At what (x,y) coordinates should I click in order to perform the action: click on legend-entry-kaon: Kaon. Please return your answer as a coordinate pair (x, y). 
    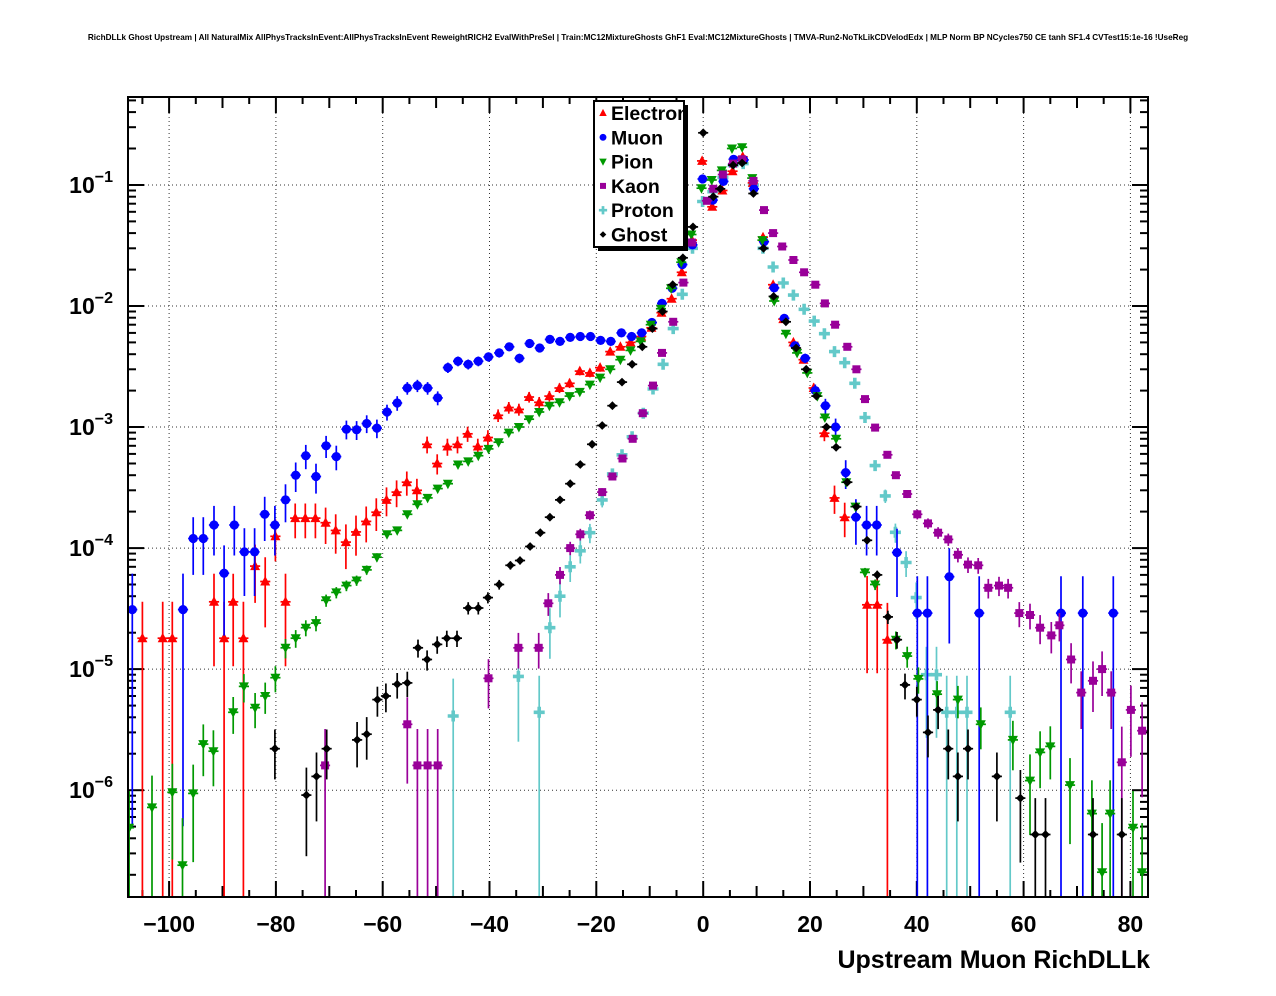
    Looking at the image, I should click on (630, 187).